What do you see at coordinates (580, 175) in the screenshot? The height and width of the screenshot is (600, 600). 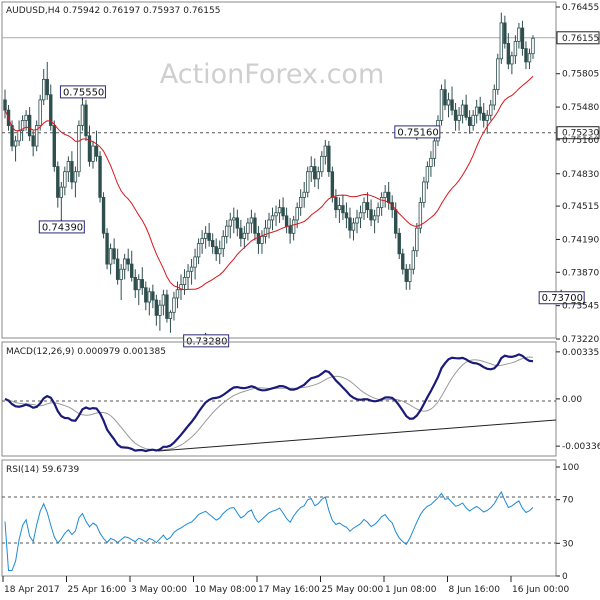 I see `price-tick-label: 0.74830` at bounding box center [580, 175].